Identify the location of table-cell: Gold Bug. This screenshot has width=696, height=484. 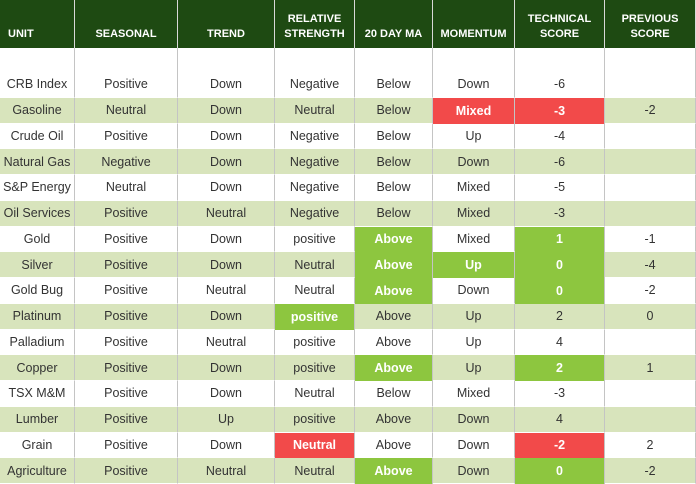
(37, 291).